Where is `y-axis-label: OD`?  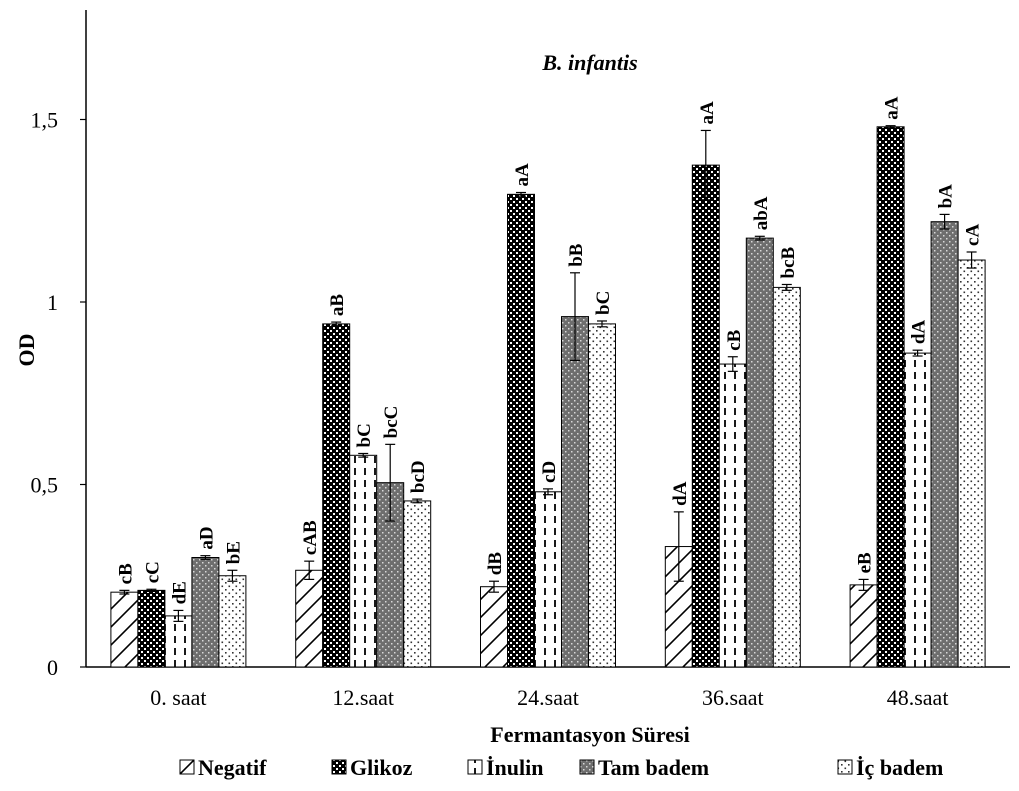 y-axis-label: OD is located at coordinates (26, 350).